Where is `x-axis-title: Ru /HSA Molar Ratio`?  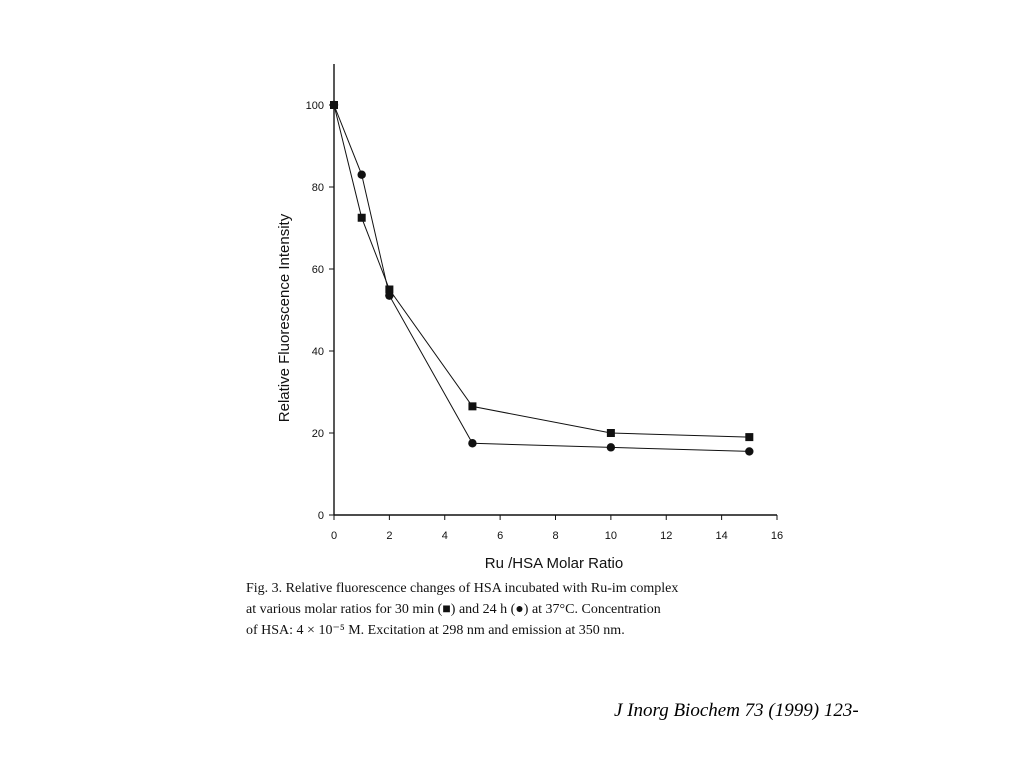
x-axis-title: Ru /HSA Molar Ratio is located at coordinates (554, 563).